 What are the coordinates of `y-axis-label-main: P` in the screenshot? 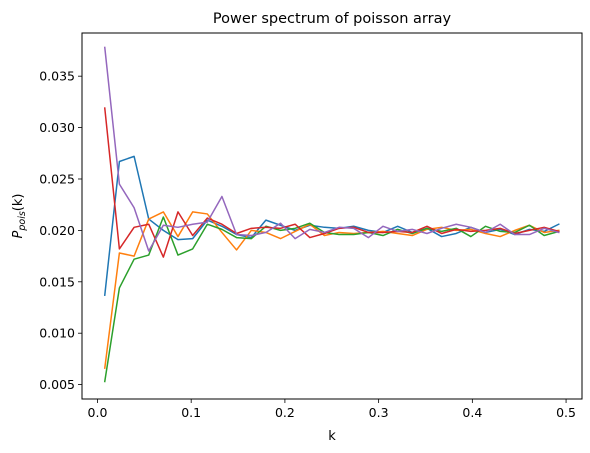 It's located at (18, 234).